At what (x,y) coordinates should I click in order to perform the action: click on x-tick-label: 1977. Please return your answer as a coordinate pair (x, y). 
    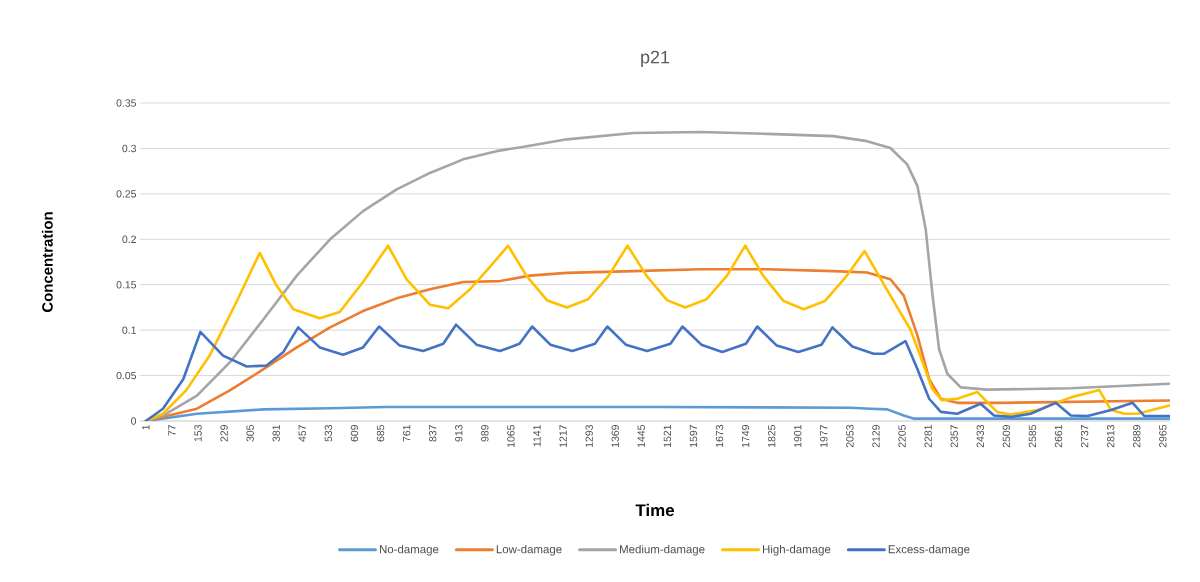
    Looking at the image, I should click on (824, 436).